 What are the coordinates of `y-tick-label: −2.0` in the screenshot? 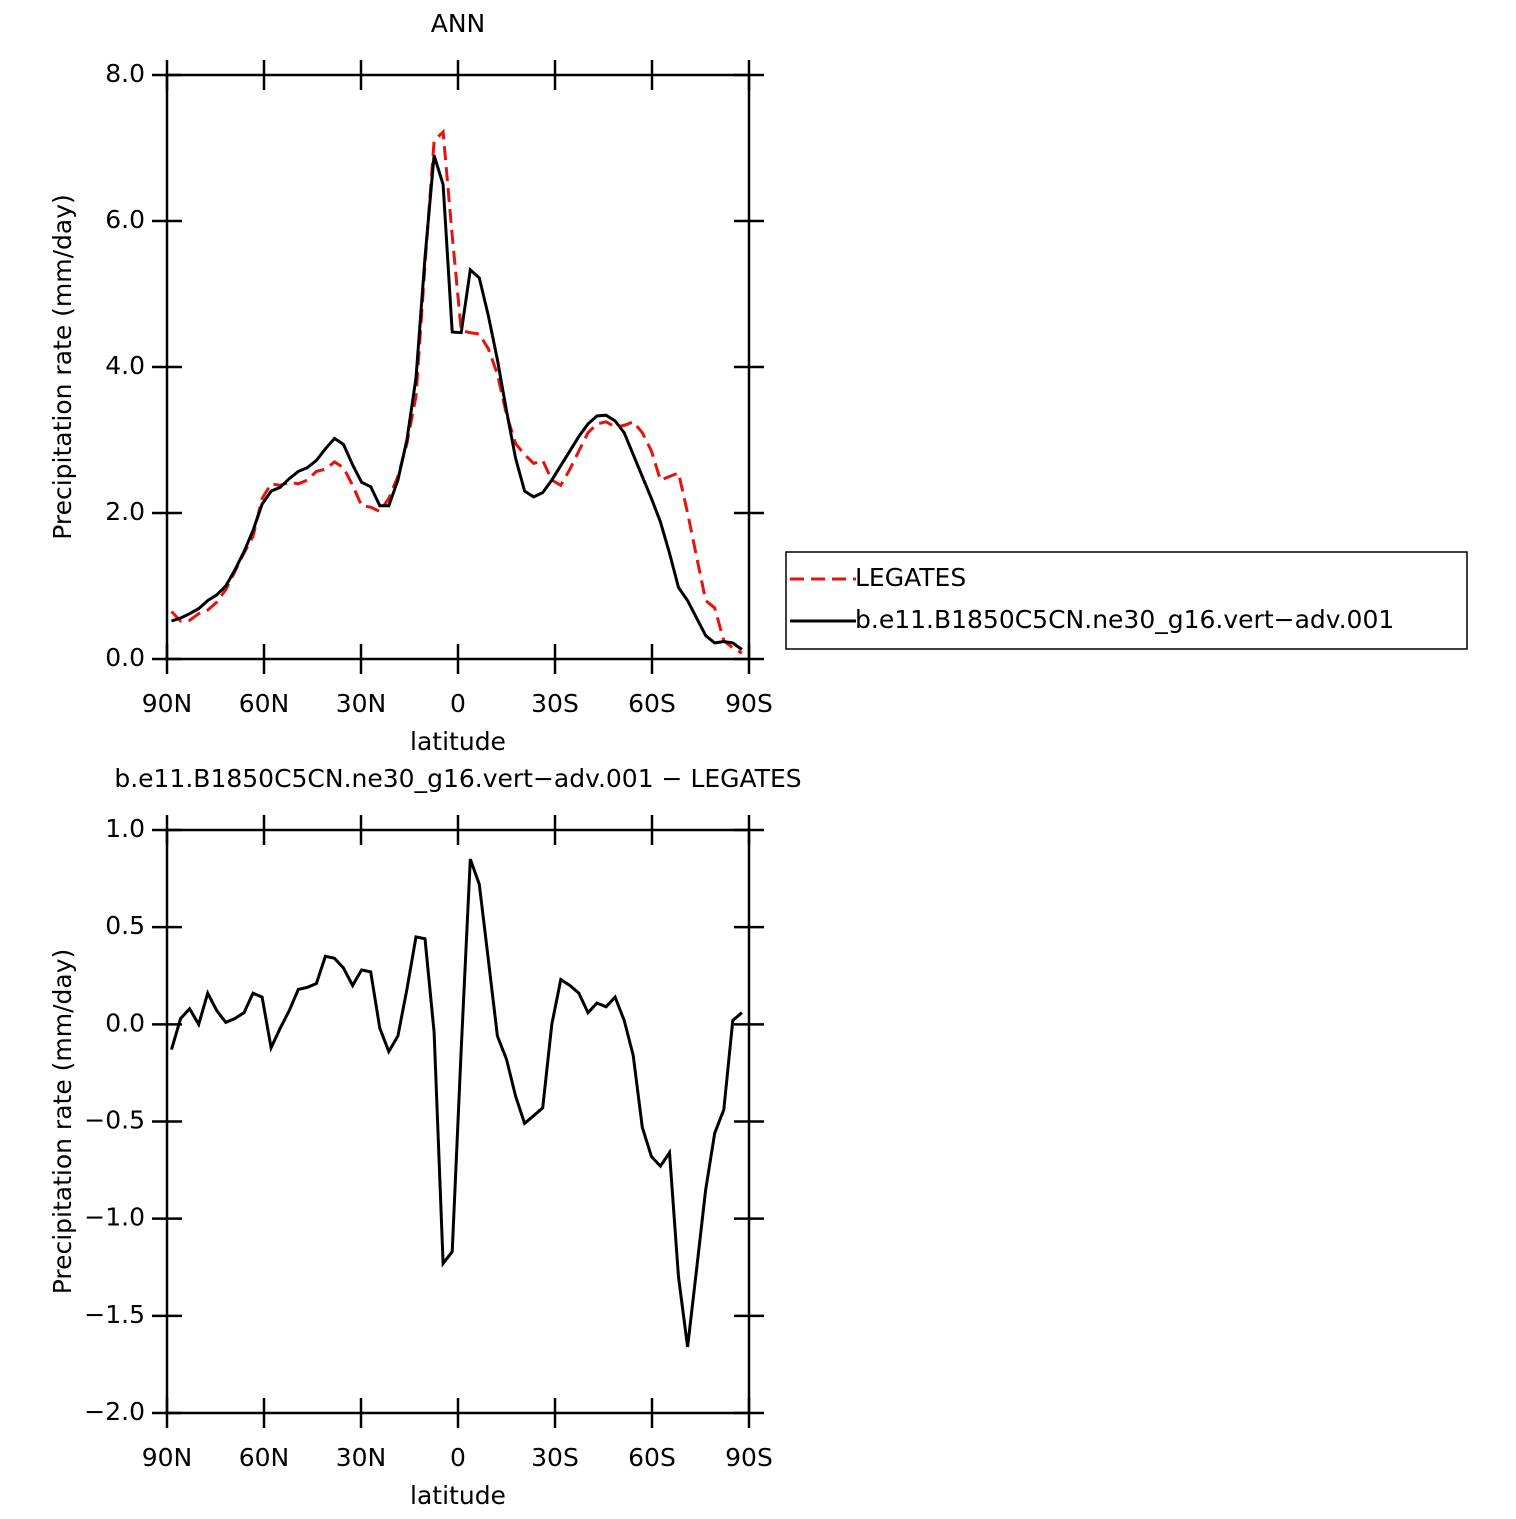 It's located at (114, 1411).